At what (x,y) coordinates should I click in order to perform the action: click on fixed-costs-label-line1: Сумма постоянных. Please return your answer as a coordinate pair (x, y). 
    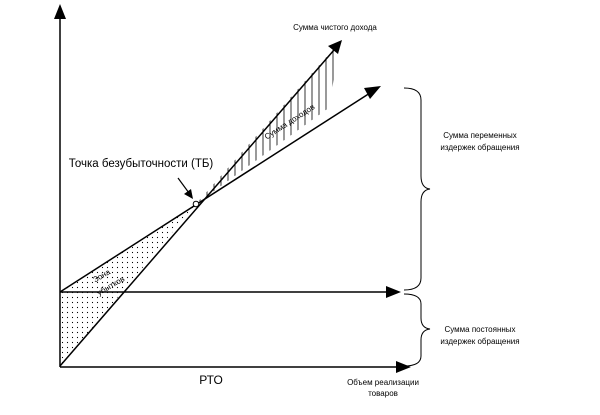
    Looking at the image, I should click on (479, 329).